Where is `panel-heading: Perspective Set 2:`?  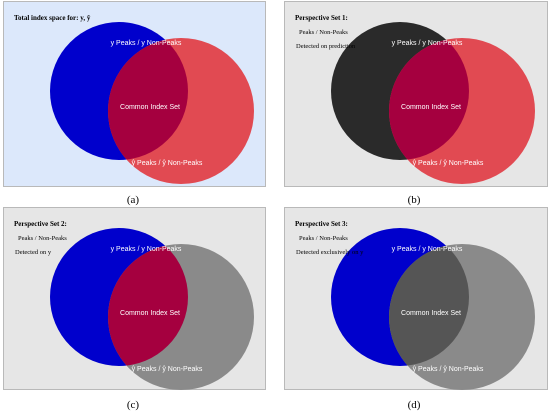
panel-heading: Perspective Set 2: is located at coordinates (40, 224).